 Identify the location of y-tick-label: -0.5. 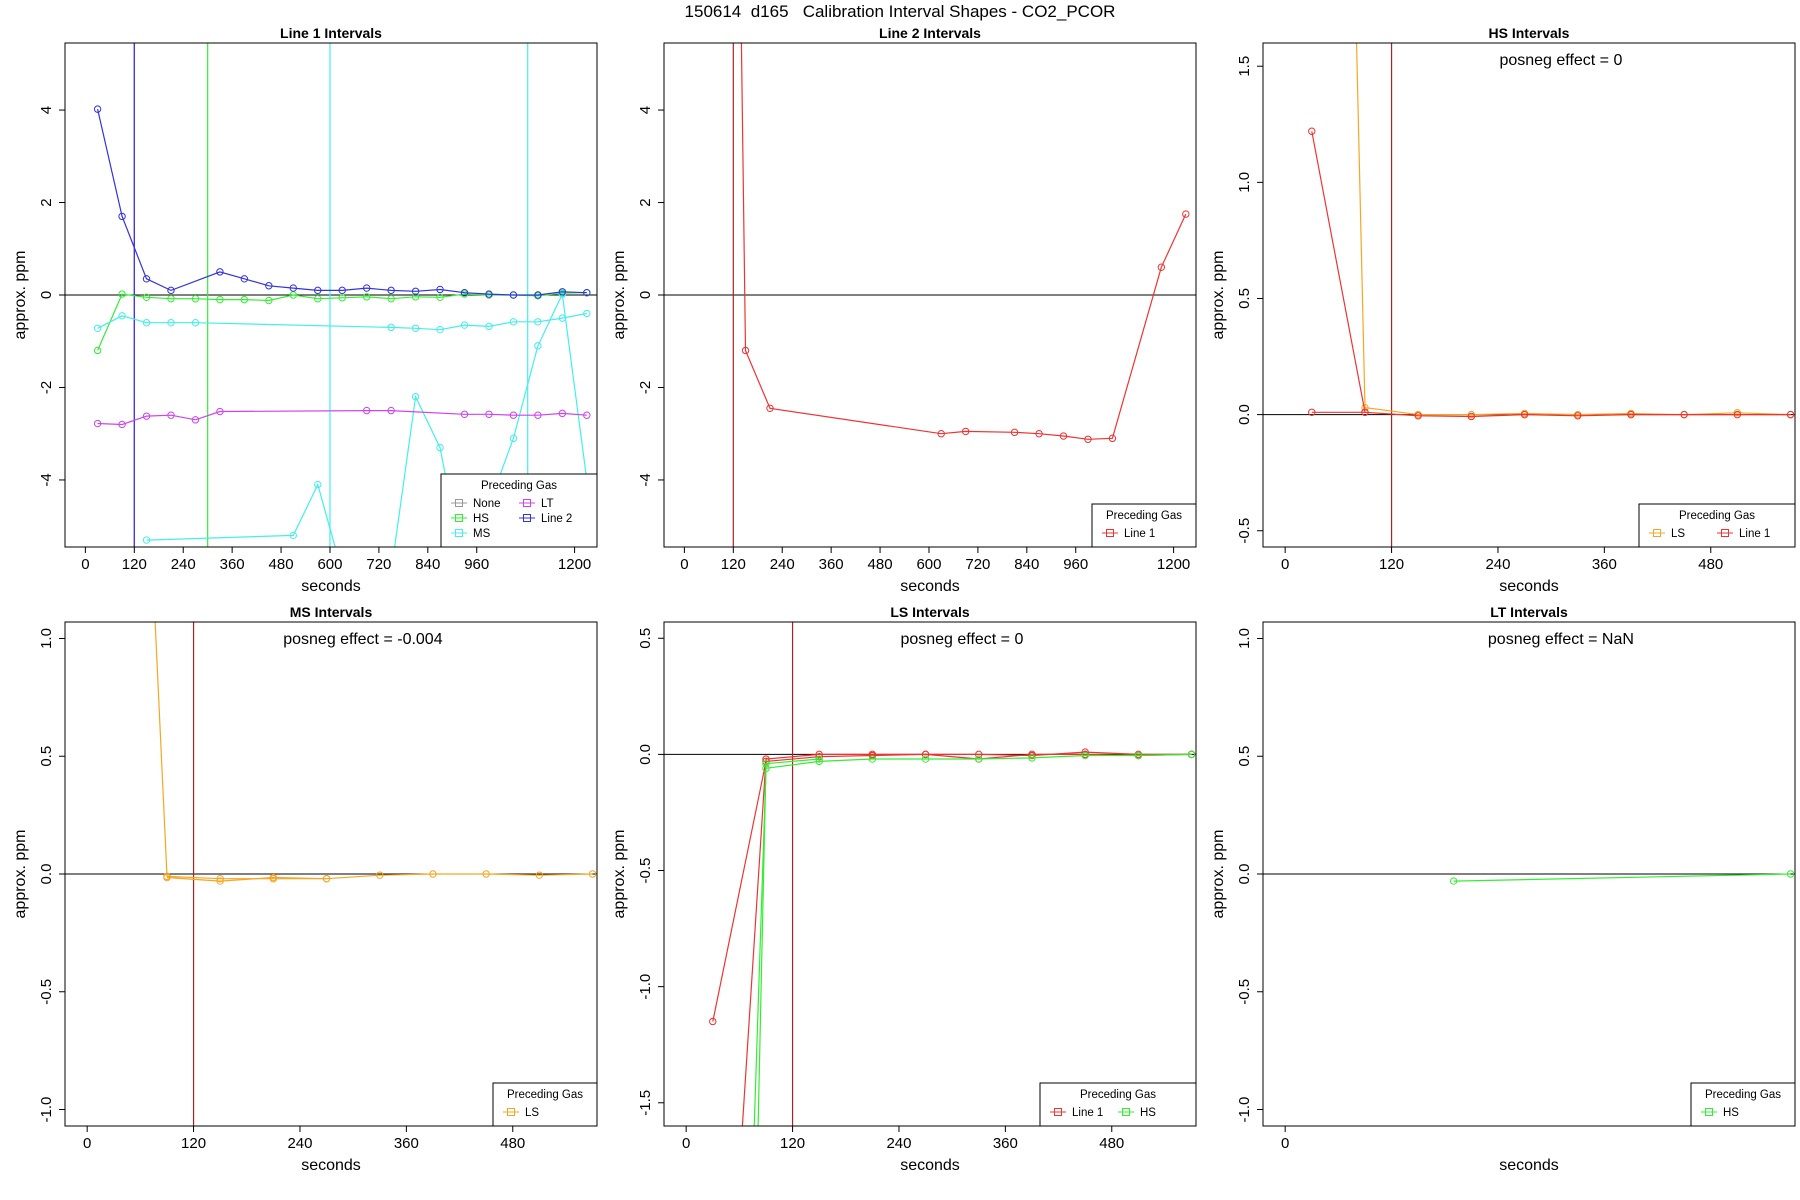
(46, 992).